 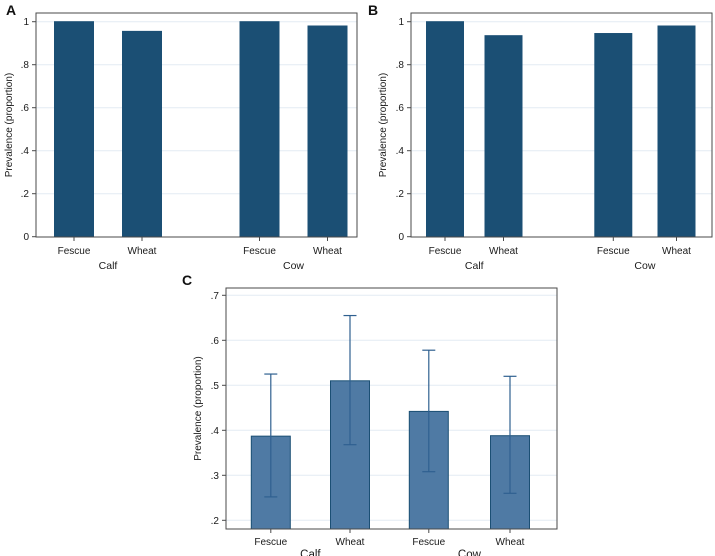 I want to click on y-tick-label: .7, so click(x=215, y=296).